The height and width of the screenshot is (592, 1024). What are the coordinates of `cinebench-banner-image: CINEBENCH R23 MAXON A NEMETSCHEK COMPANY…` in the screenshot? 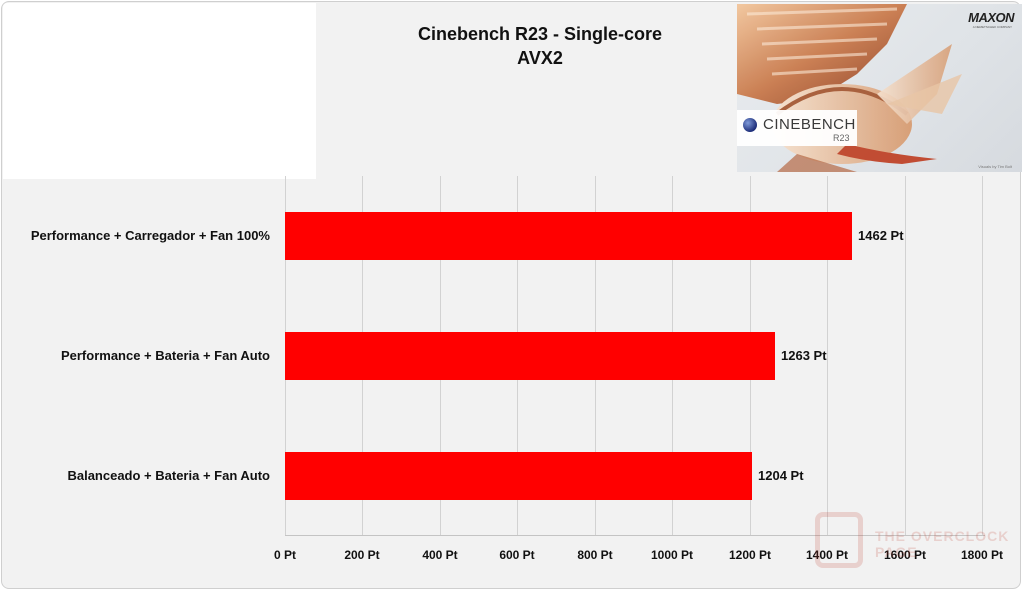 It's located at (879, 88).